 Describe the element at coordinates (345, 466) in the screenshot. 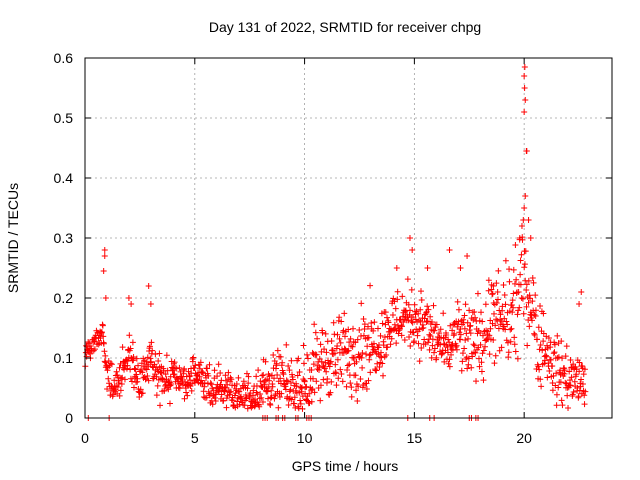

I see `x-axis-title: GPS time / hours` at that location.